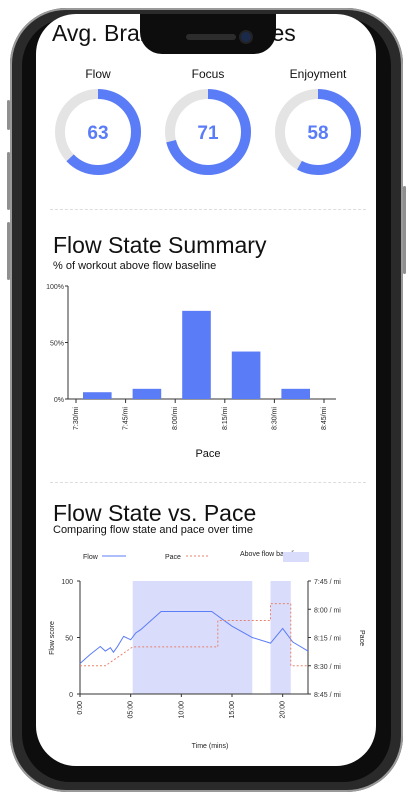 Image resolution: width=414 pixels, height=800 pixels. I want to click on x-tick-label: 10:00, so click(181, 710).